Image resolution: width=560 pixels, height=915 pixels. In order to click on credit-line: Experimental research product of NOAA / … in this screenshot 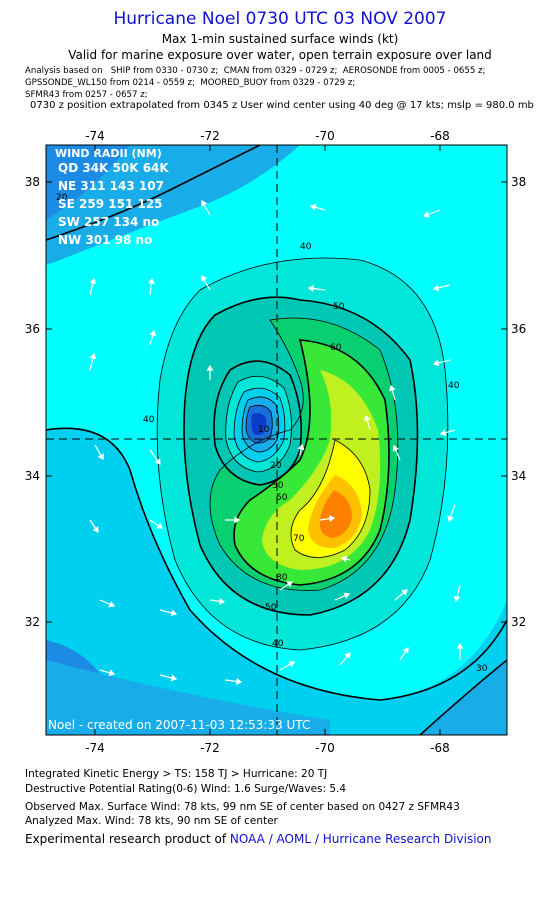, I will do `click(258, 839)`.